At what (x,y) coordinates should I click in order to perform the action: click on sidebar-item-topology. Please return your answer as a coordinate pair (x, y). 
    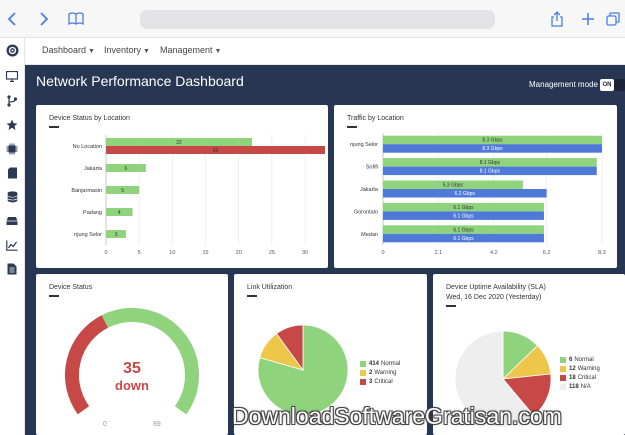
    Looking at the image, I should click on (12, 101).